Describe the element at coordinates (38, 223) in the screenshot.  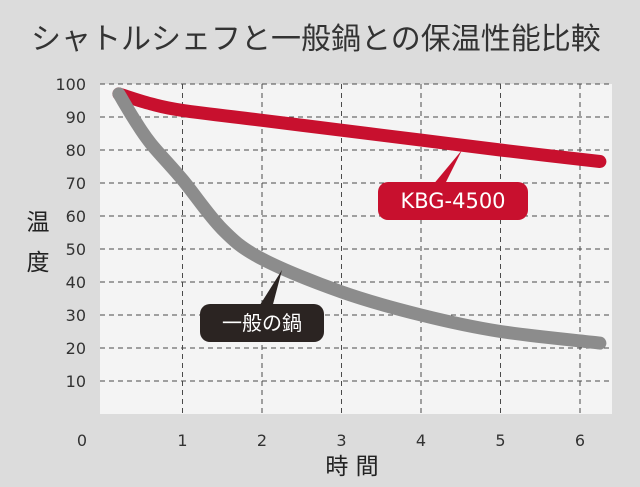
I see `y-axis-label-char: 温` at that location.